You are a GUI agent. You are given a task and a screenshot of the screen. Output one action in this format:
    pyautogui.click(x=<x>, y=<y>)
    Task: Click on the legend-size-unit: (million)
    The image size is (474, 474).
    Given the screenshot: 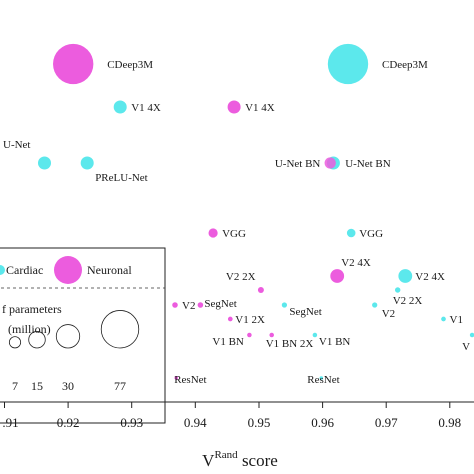 What is the action you would take?
    pyautogui.click(x=29, y=329)
    